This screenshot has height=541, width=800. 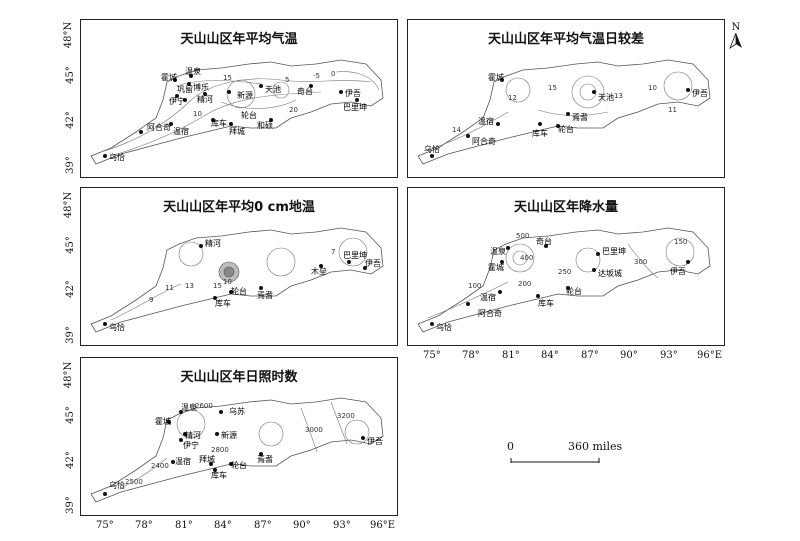 What do you see at coordinates (293, 110) in the screenshot?
I see `contour-value: 20` at bounding box center [293, 110].